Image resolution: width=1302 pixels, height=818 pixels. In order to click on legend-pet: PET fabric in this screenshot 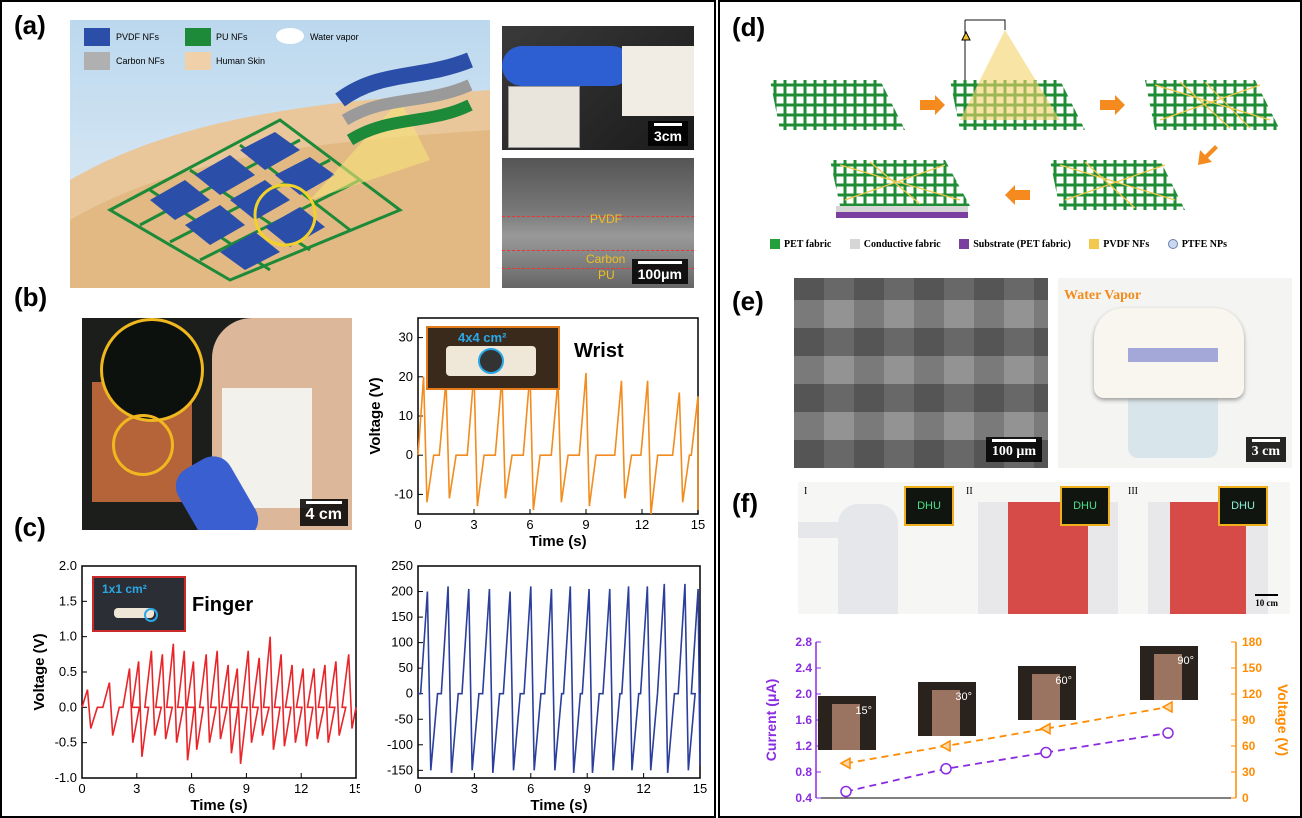, I will do `click(800, 244)`.